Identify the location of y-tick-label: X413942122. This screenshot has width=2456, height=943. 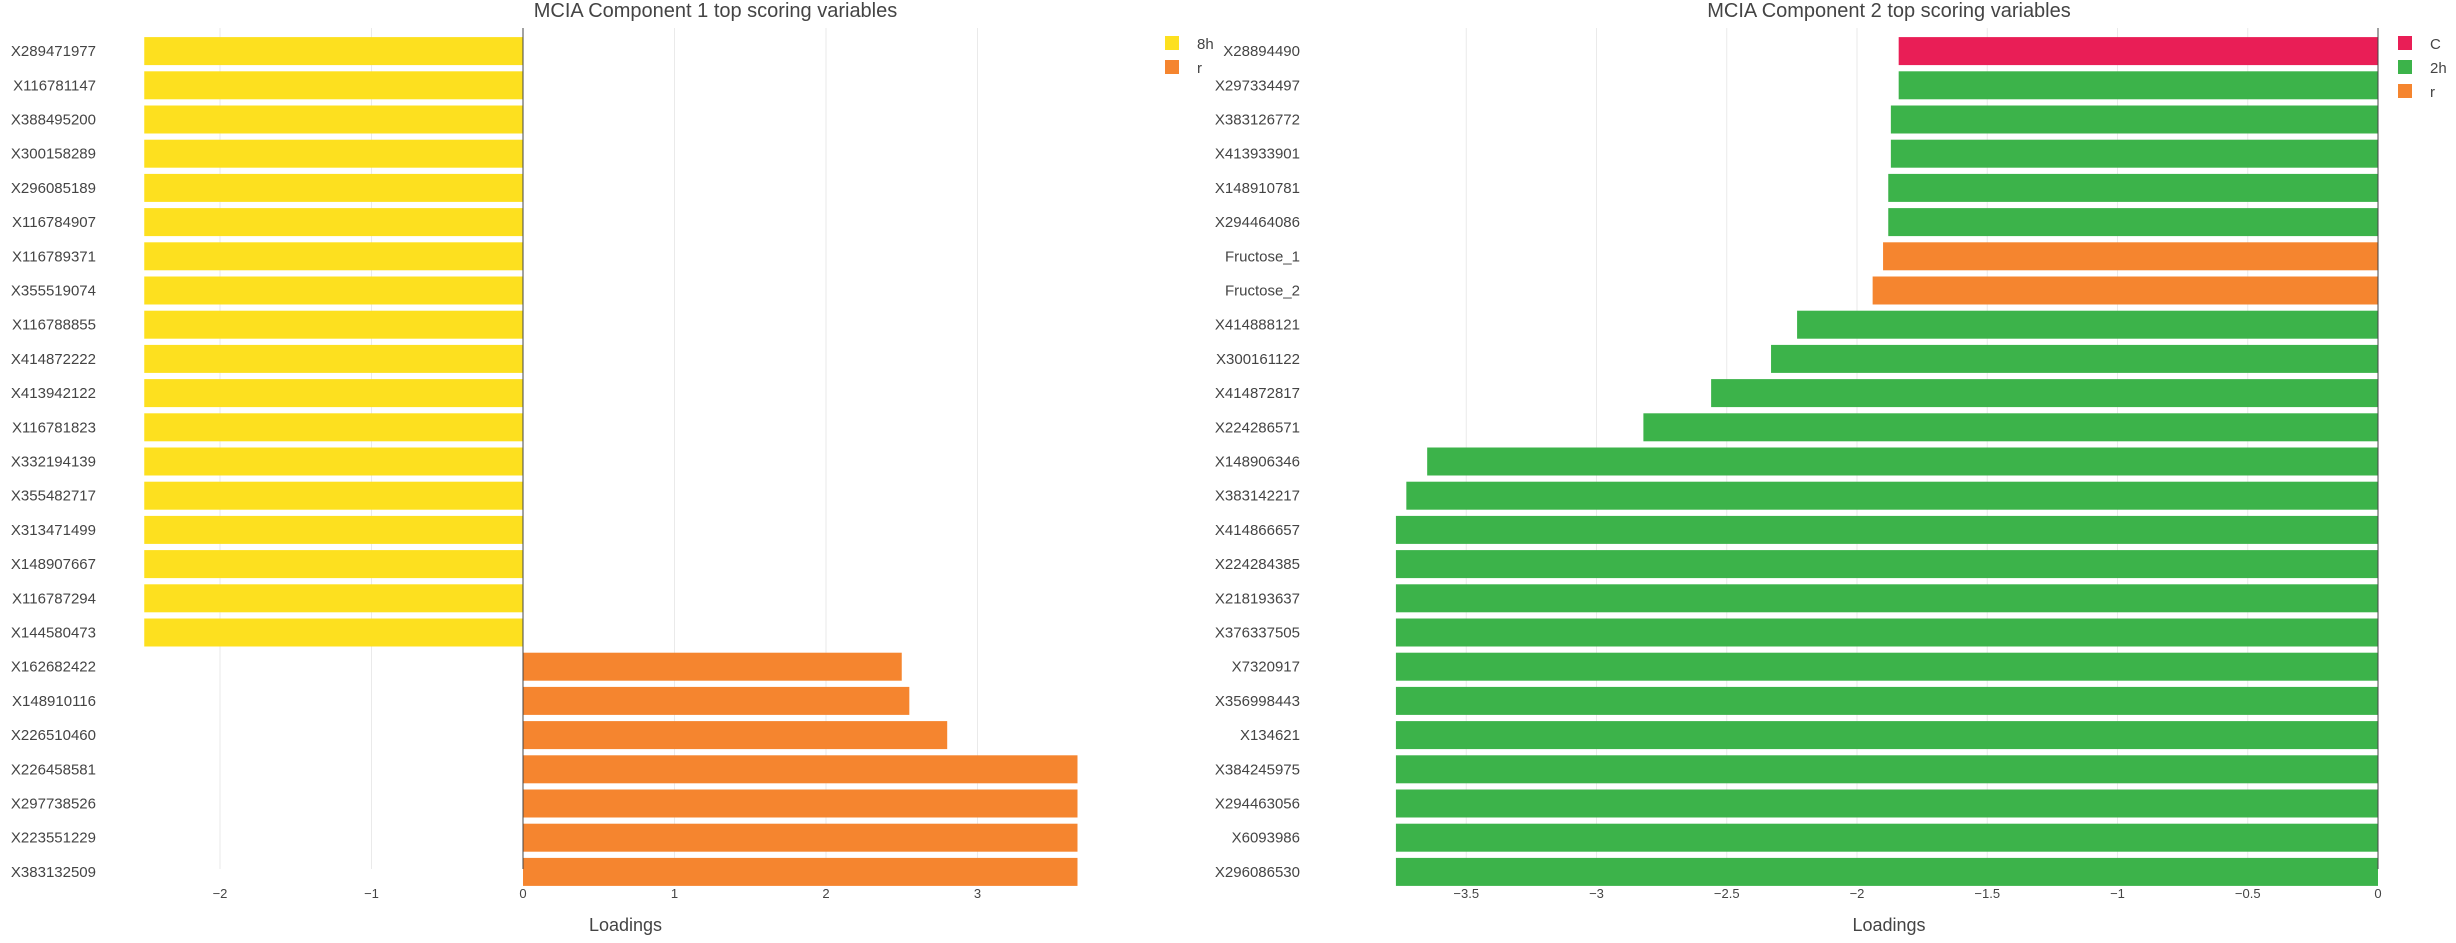
(53, 393).